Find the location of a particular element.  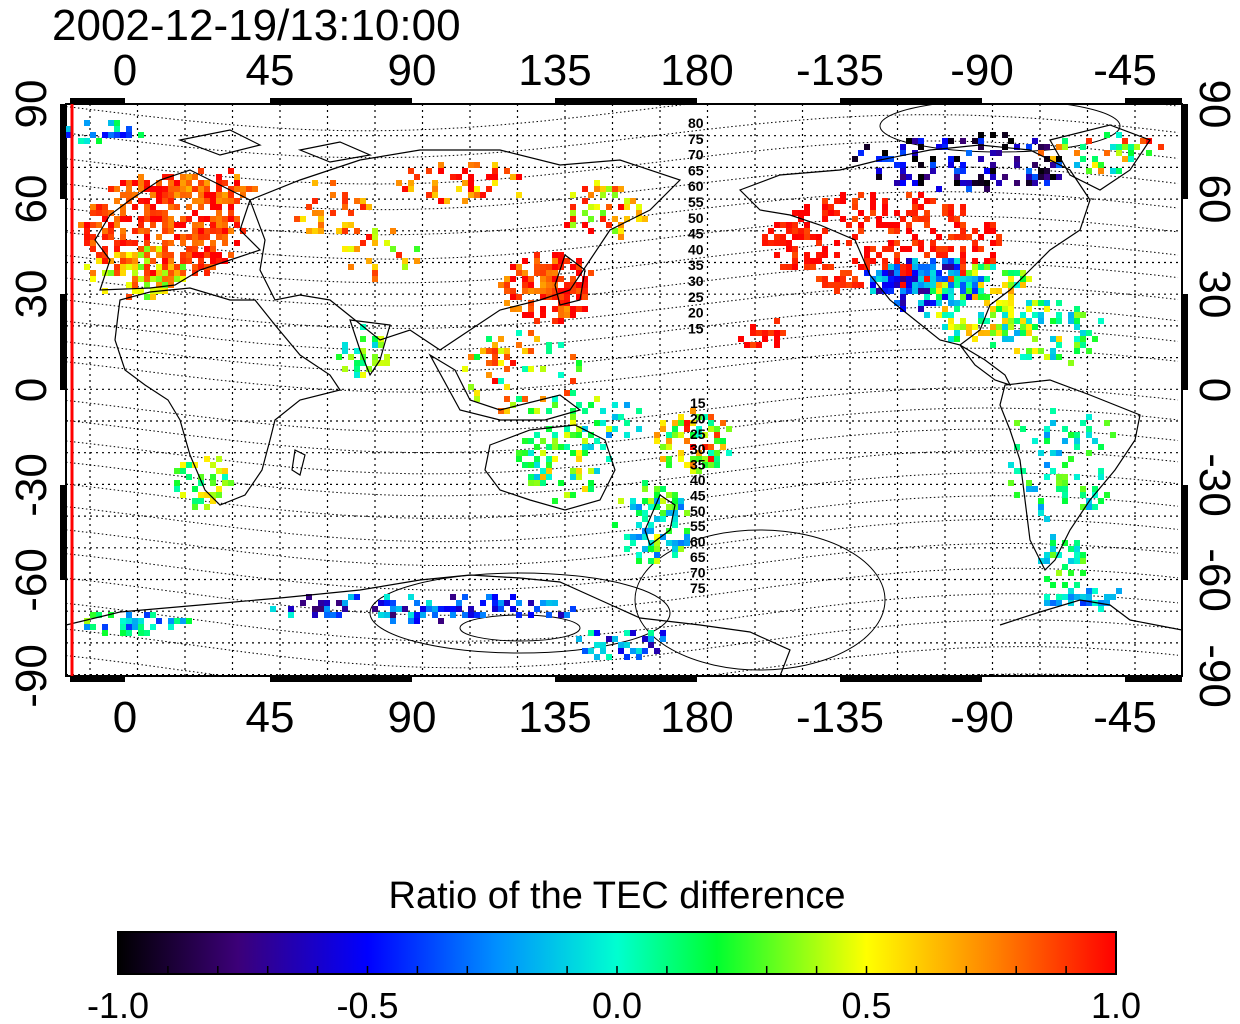

contour-label-north: 20 is located at coordinates (696, 313).